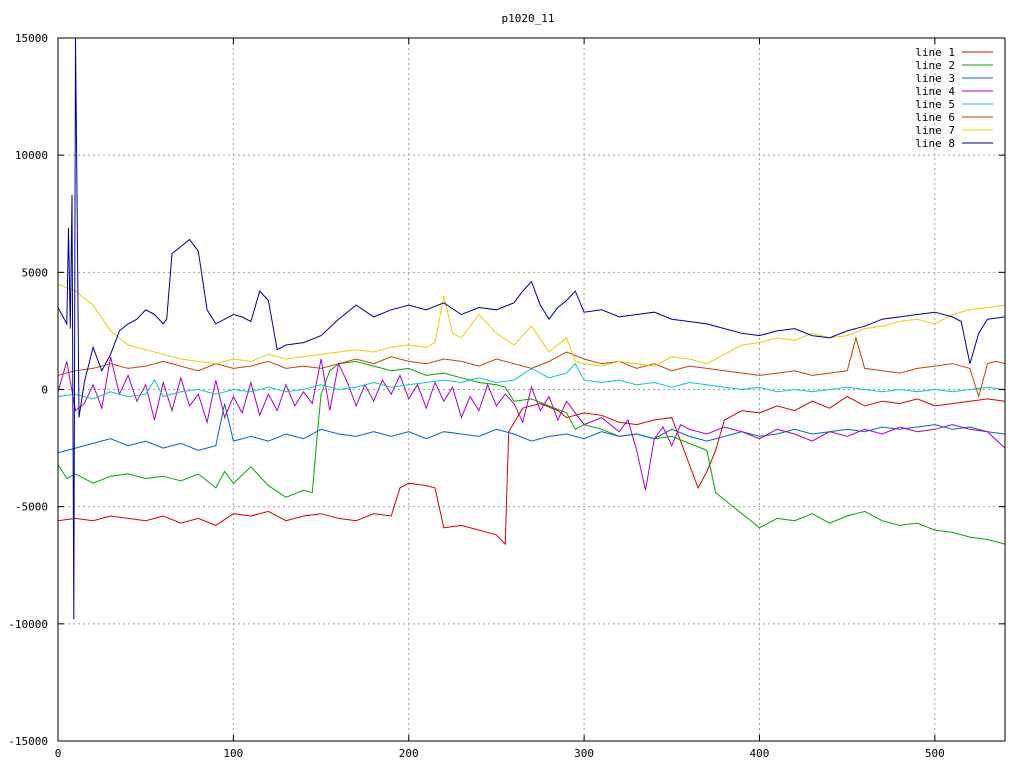  Describe the element at coordinates (935, 65) in the screenshot. I see `legend-label-2: line 2` at that location.